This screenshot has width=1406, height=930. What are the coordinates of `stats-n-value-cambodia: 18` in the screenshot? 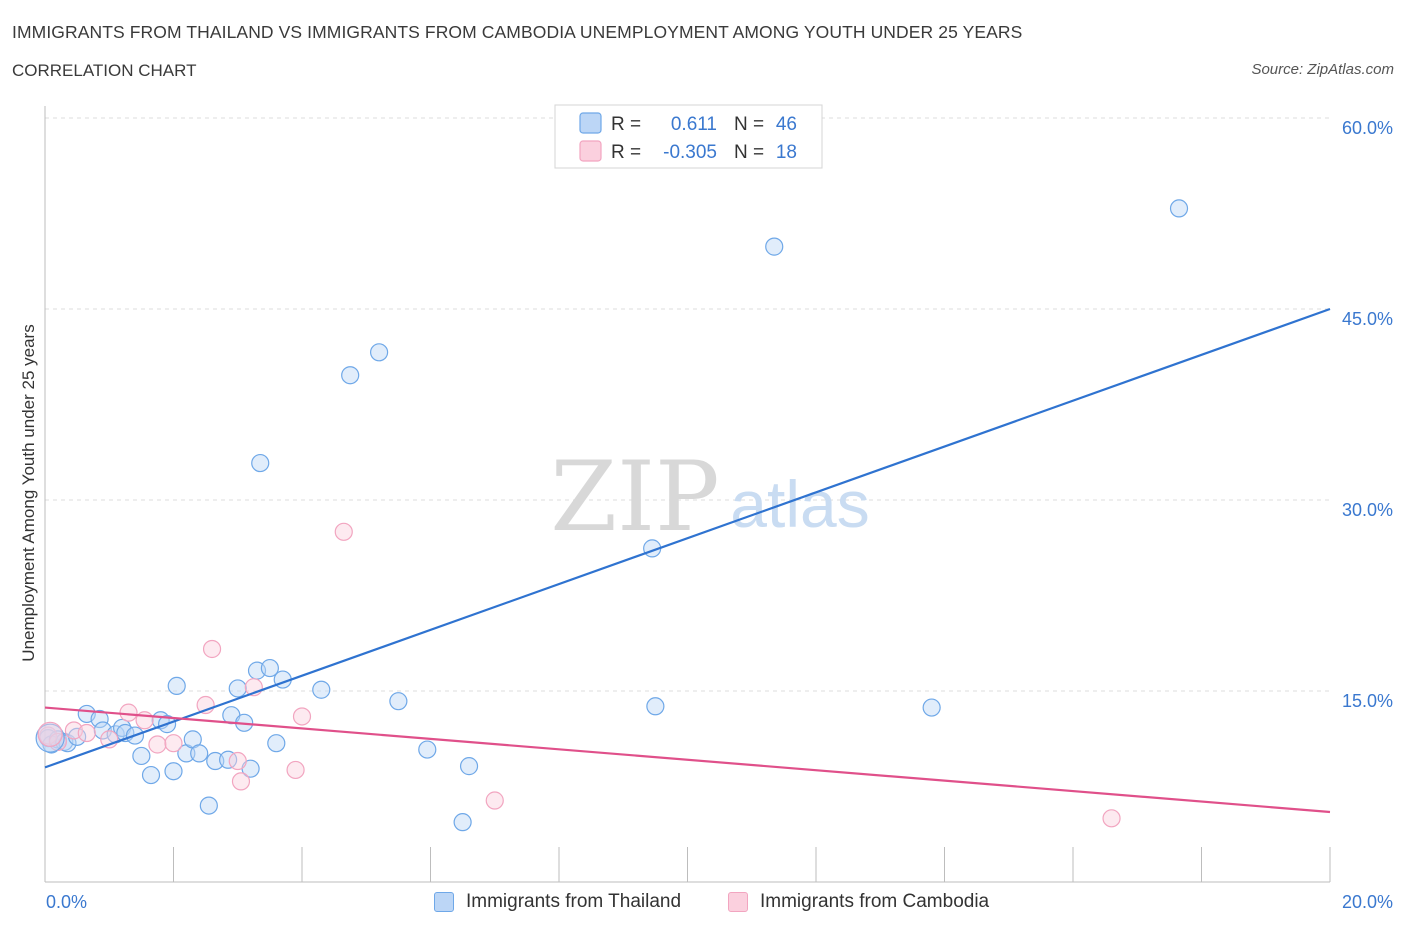 It's located at (786, 152).